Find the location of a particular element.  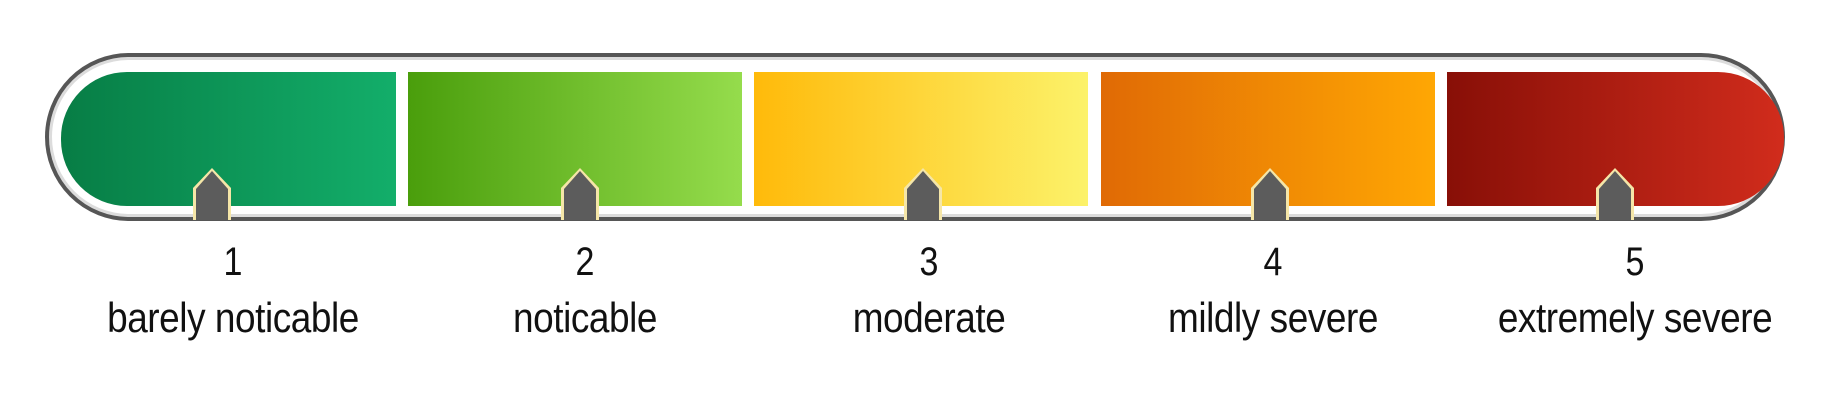

level-label: moderate is located at coordinates (929, 317).